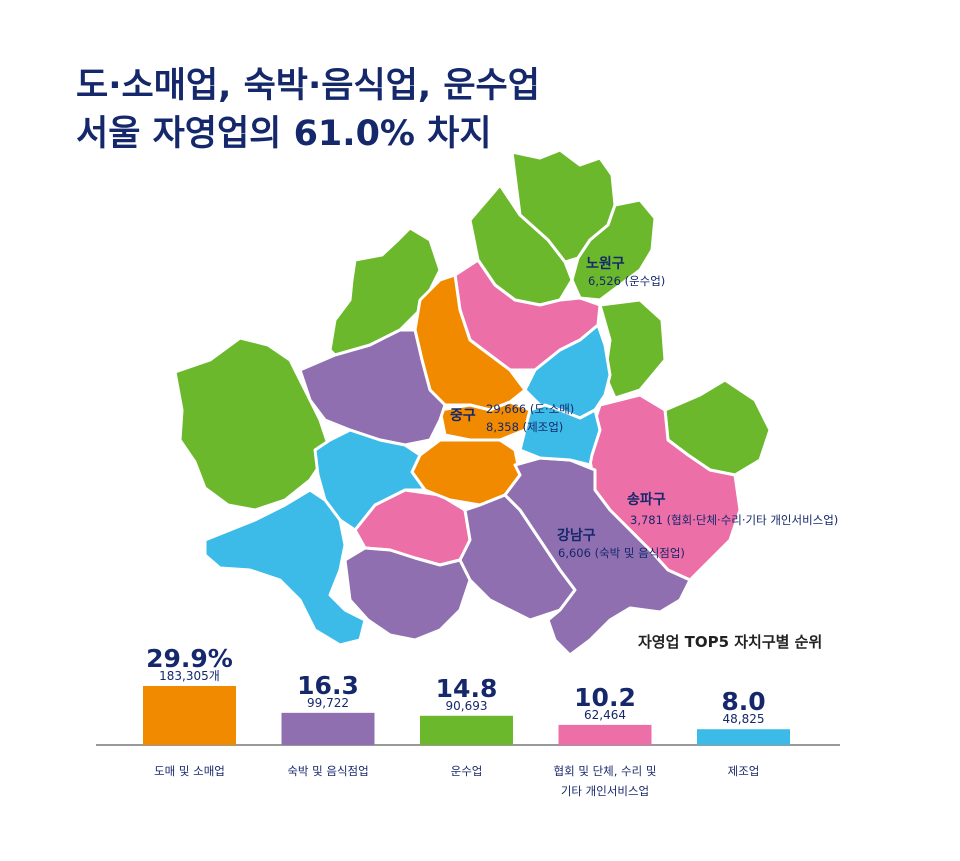 Image resolution: width=960 pixels, height=861 pixels. What do you see at coordinates (632, 349) in the screenshot?
I see `district-jungnang` at bounding box center [632, 349].